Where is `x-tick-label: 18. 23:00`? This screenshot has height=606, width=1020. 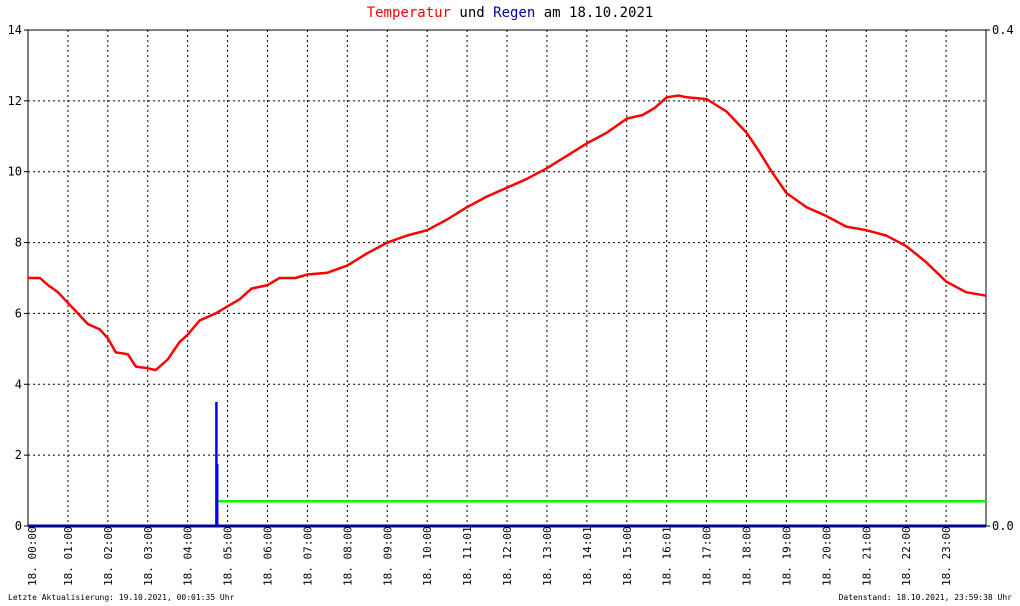 x-tick-label: 18. 23:00 is located at coordinates (946, 556).